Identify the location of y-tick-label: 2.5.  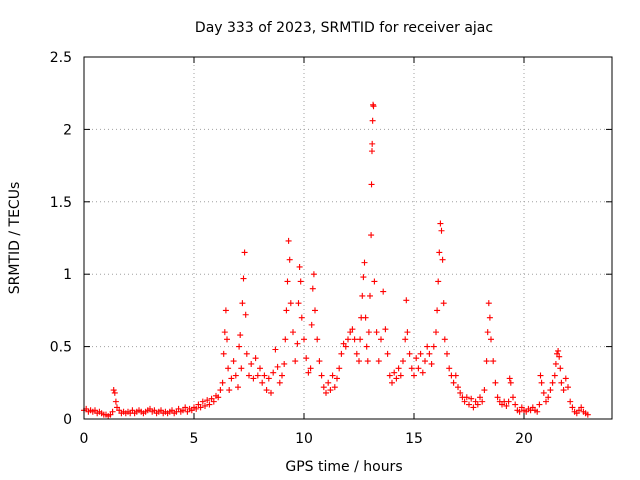
(61, 58).